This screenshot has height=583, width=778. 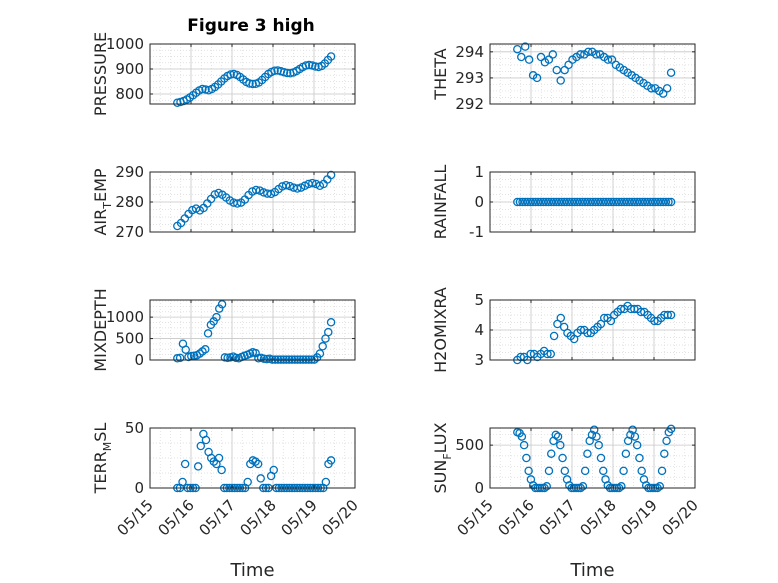 What do you see at coordinates (129, 172) in the screenshot?
I see `y-tick-label: 290` at bounding box center [129, 172].